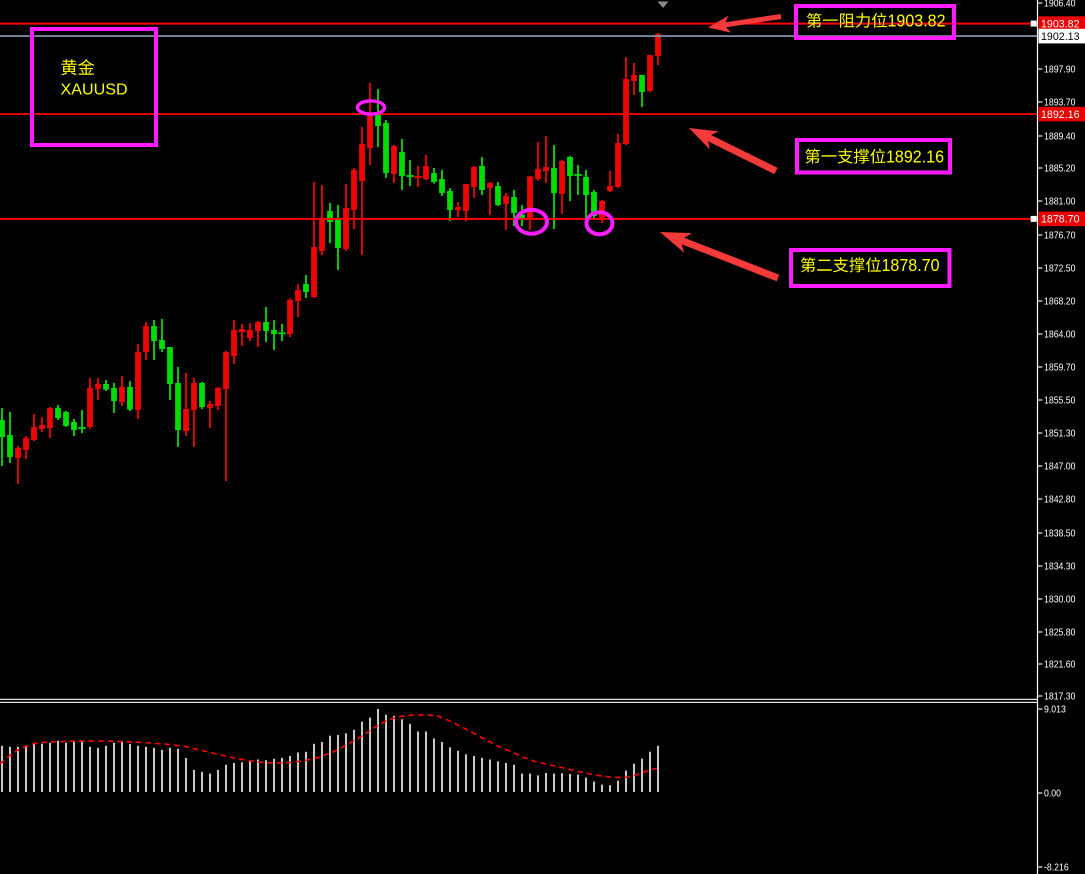  I want to click on svg-text: 1893.70, so click(1060, 103).